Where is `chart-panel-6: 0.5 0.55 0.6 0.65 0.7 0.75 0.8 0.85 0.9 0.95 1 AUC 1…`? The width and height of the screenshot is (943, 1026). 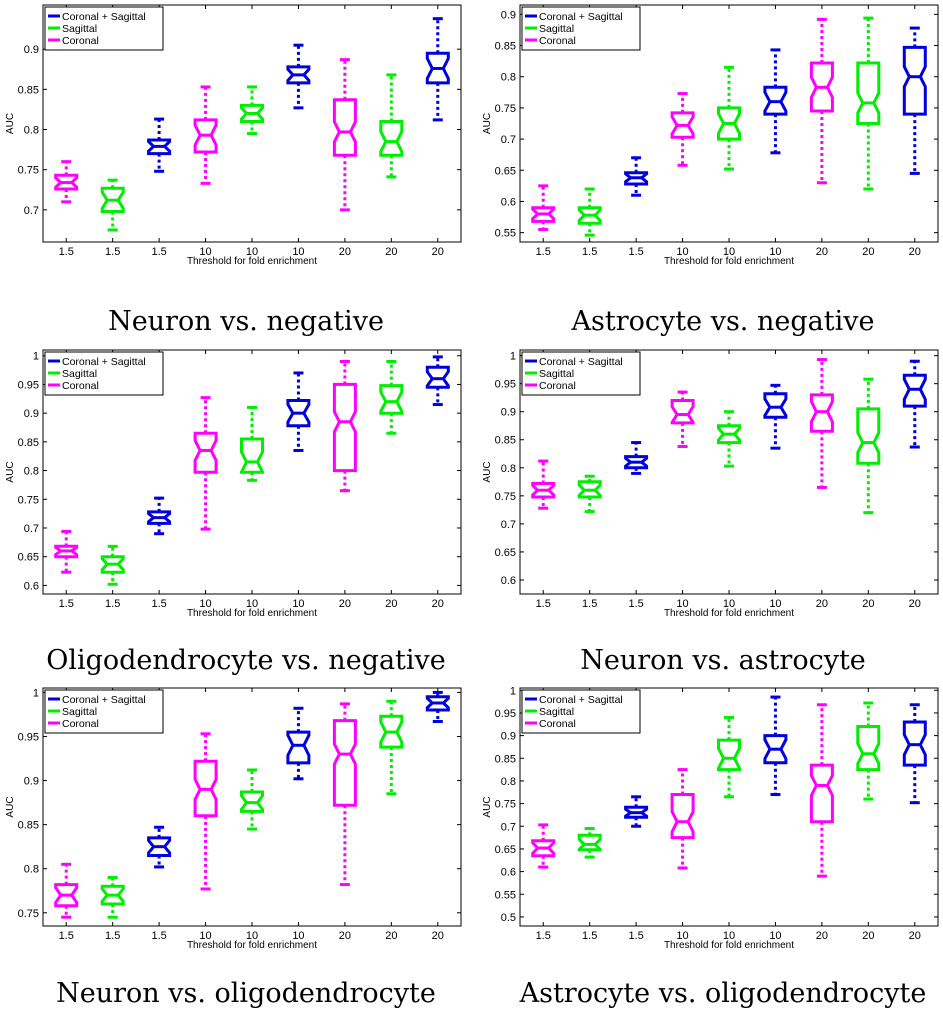
chart-panel-6: 0.5 0.55 0.6 0.65 0.7 0.75 0.8 0.85 0.9 0.95 1 AUC 1… is located at coordinates (710, 818).